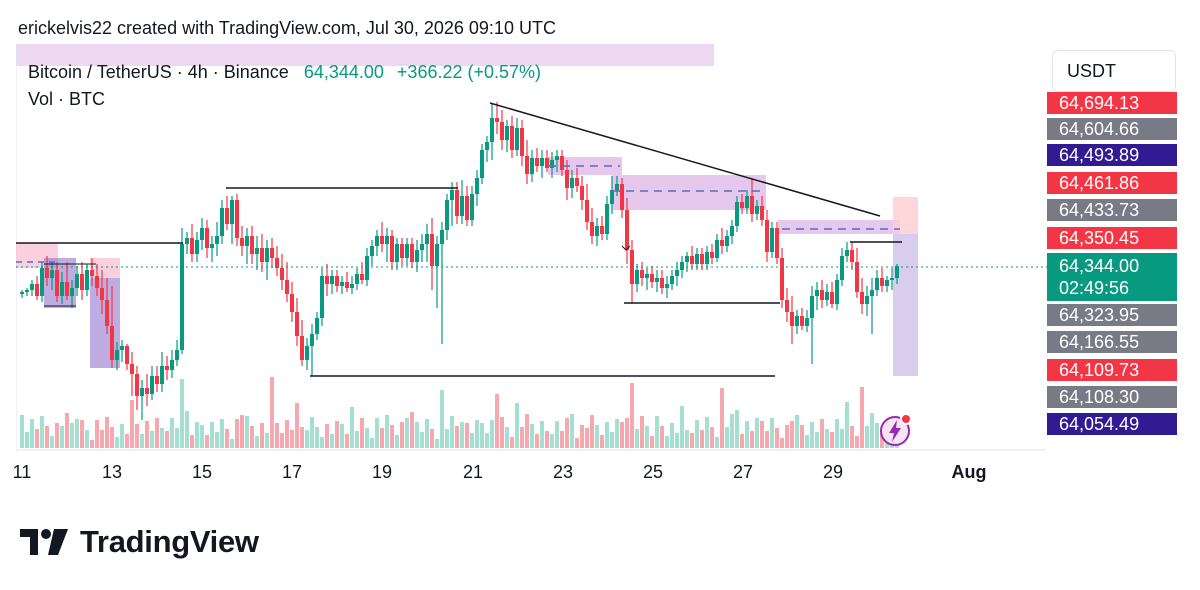 The height and width of the screenshot is (590, 1200). What do you see at coordinates (105, 268) in the screenshot?
I see `zone-red` at bounding box center [105, 268].